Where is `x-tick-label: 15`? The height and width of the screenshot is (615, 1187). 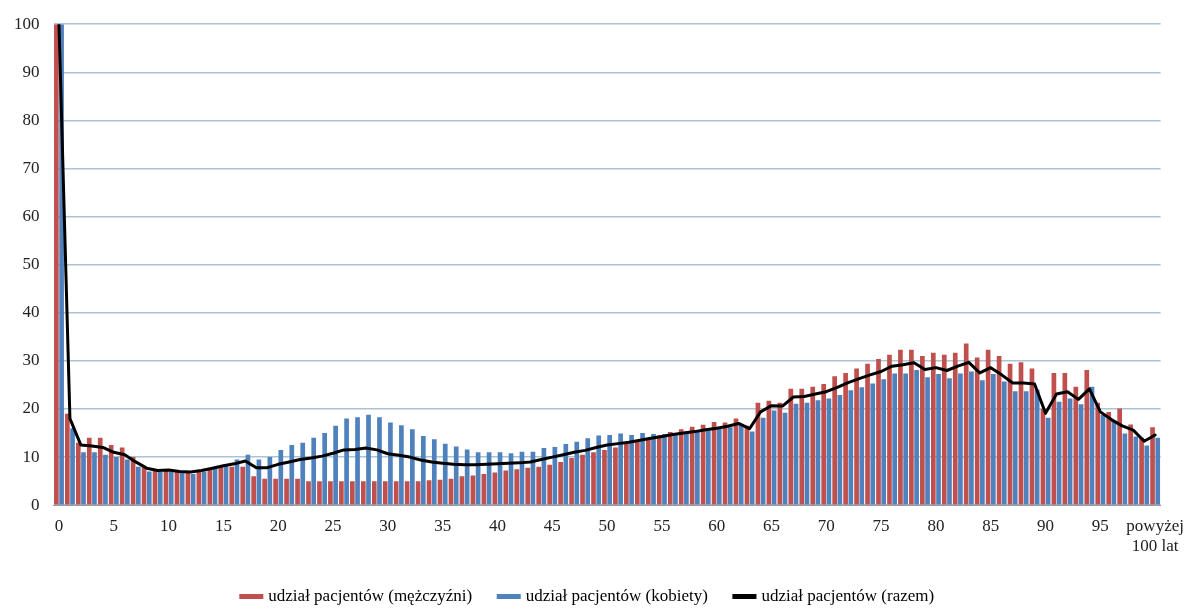 x-tick-label: 15 is located at coordinates (223, 525).